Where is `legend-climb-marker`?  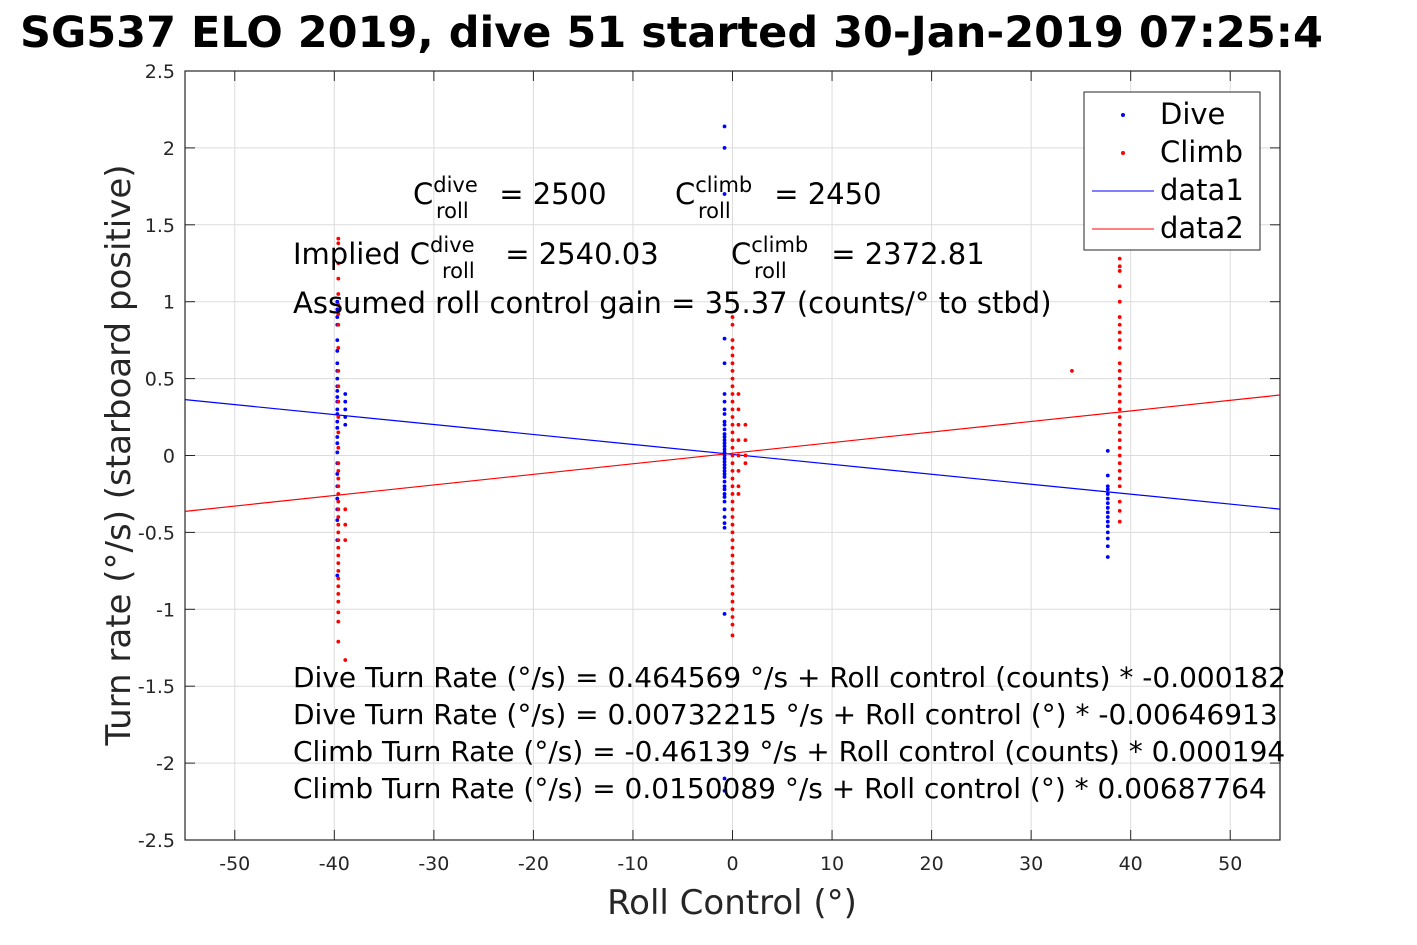
legend-climb-marker is located at coordinates (1123, 153).